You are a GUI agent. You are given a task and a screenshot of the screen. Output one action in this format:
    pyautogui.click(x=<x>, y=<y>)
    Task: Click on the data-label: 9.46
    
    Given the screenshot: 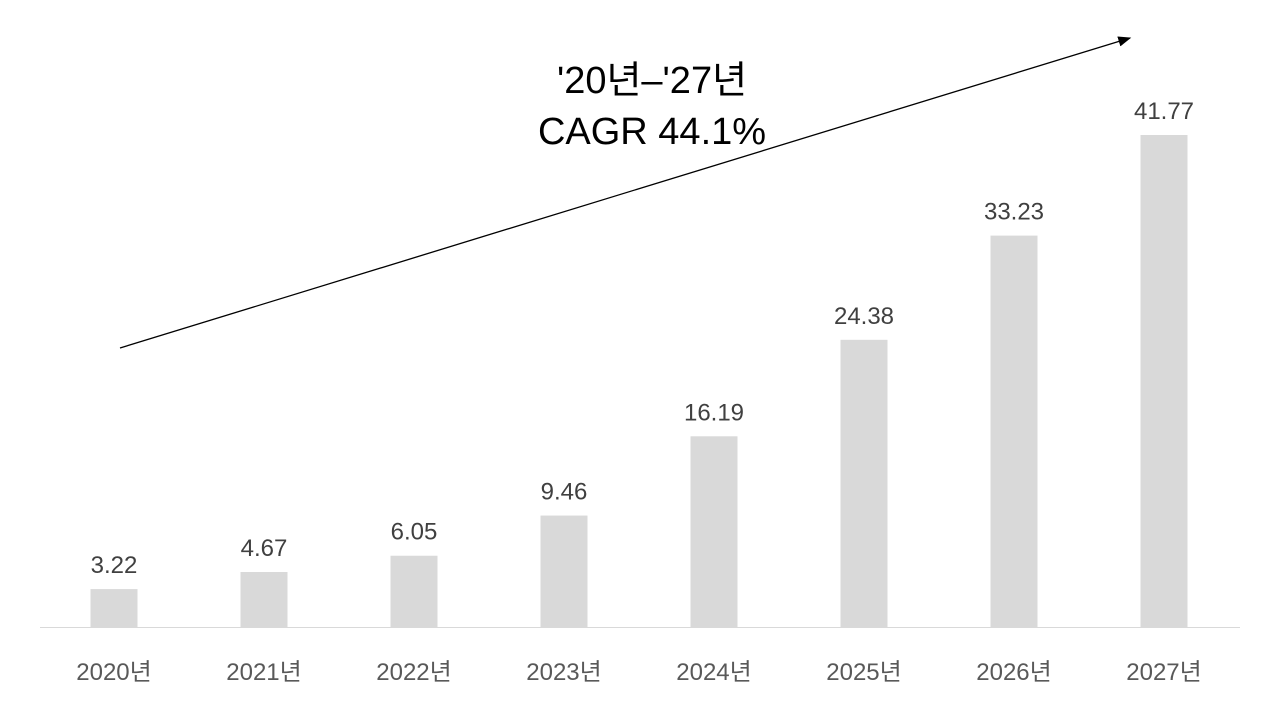 What is the action you would take?
    pyautogui.click(x=564, y=492)
    